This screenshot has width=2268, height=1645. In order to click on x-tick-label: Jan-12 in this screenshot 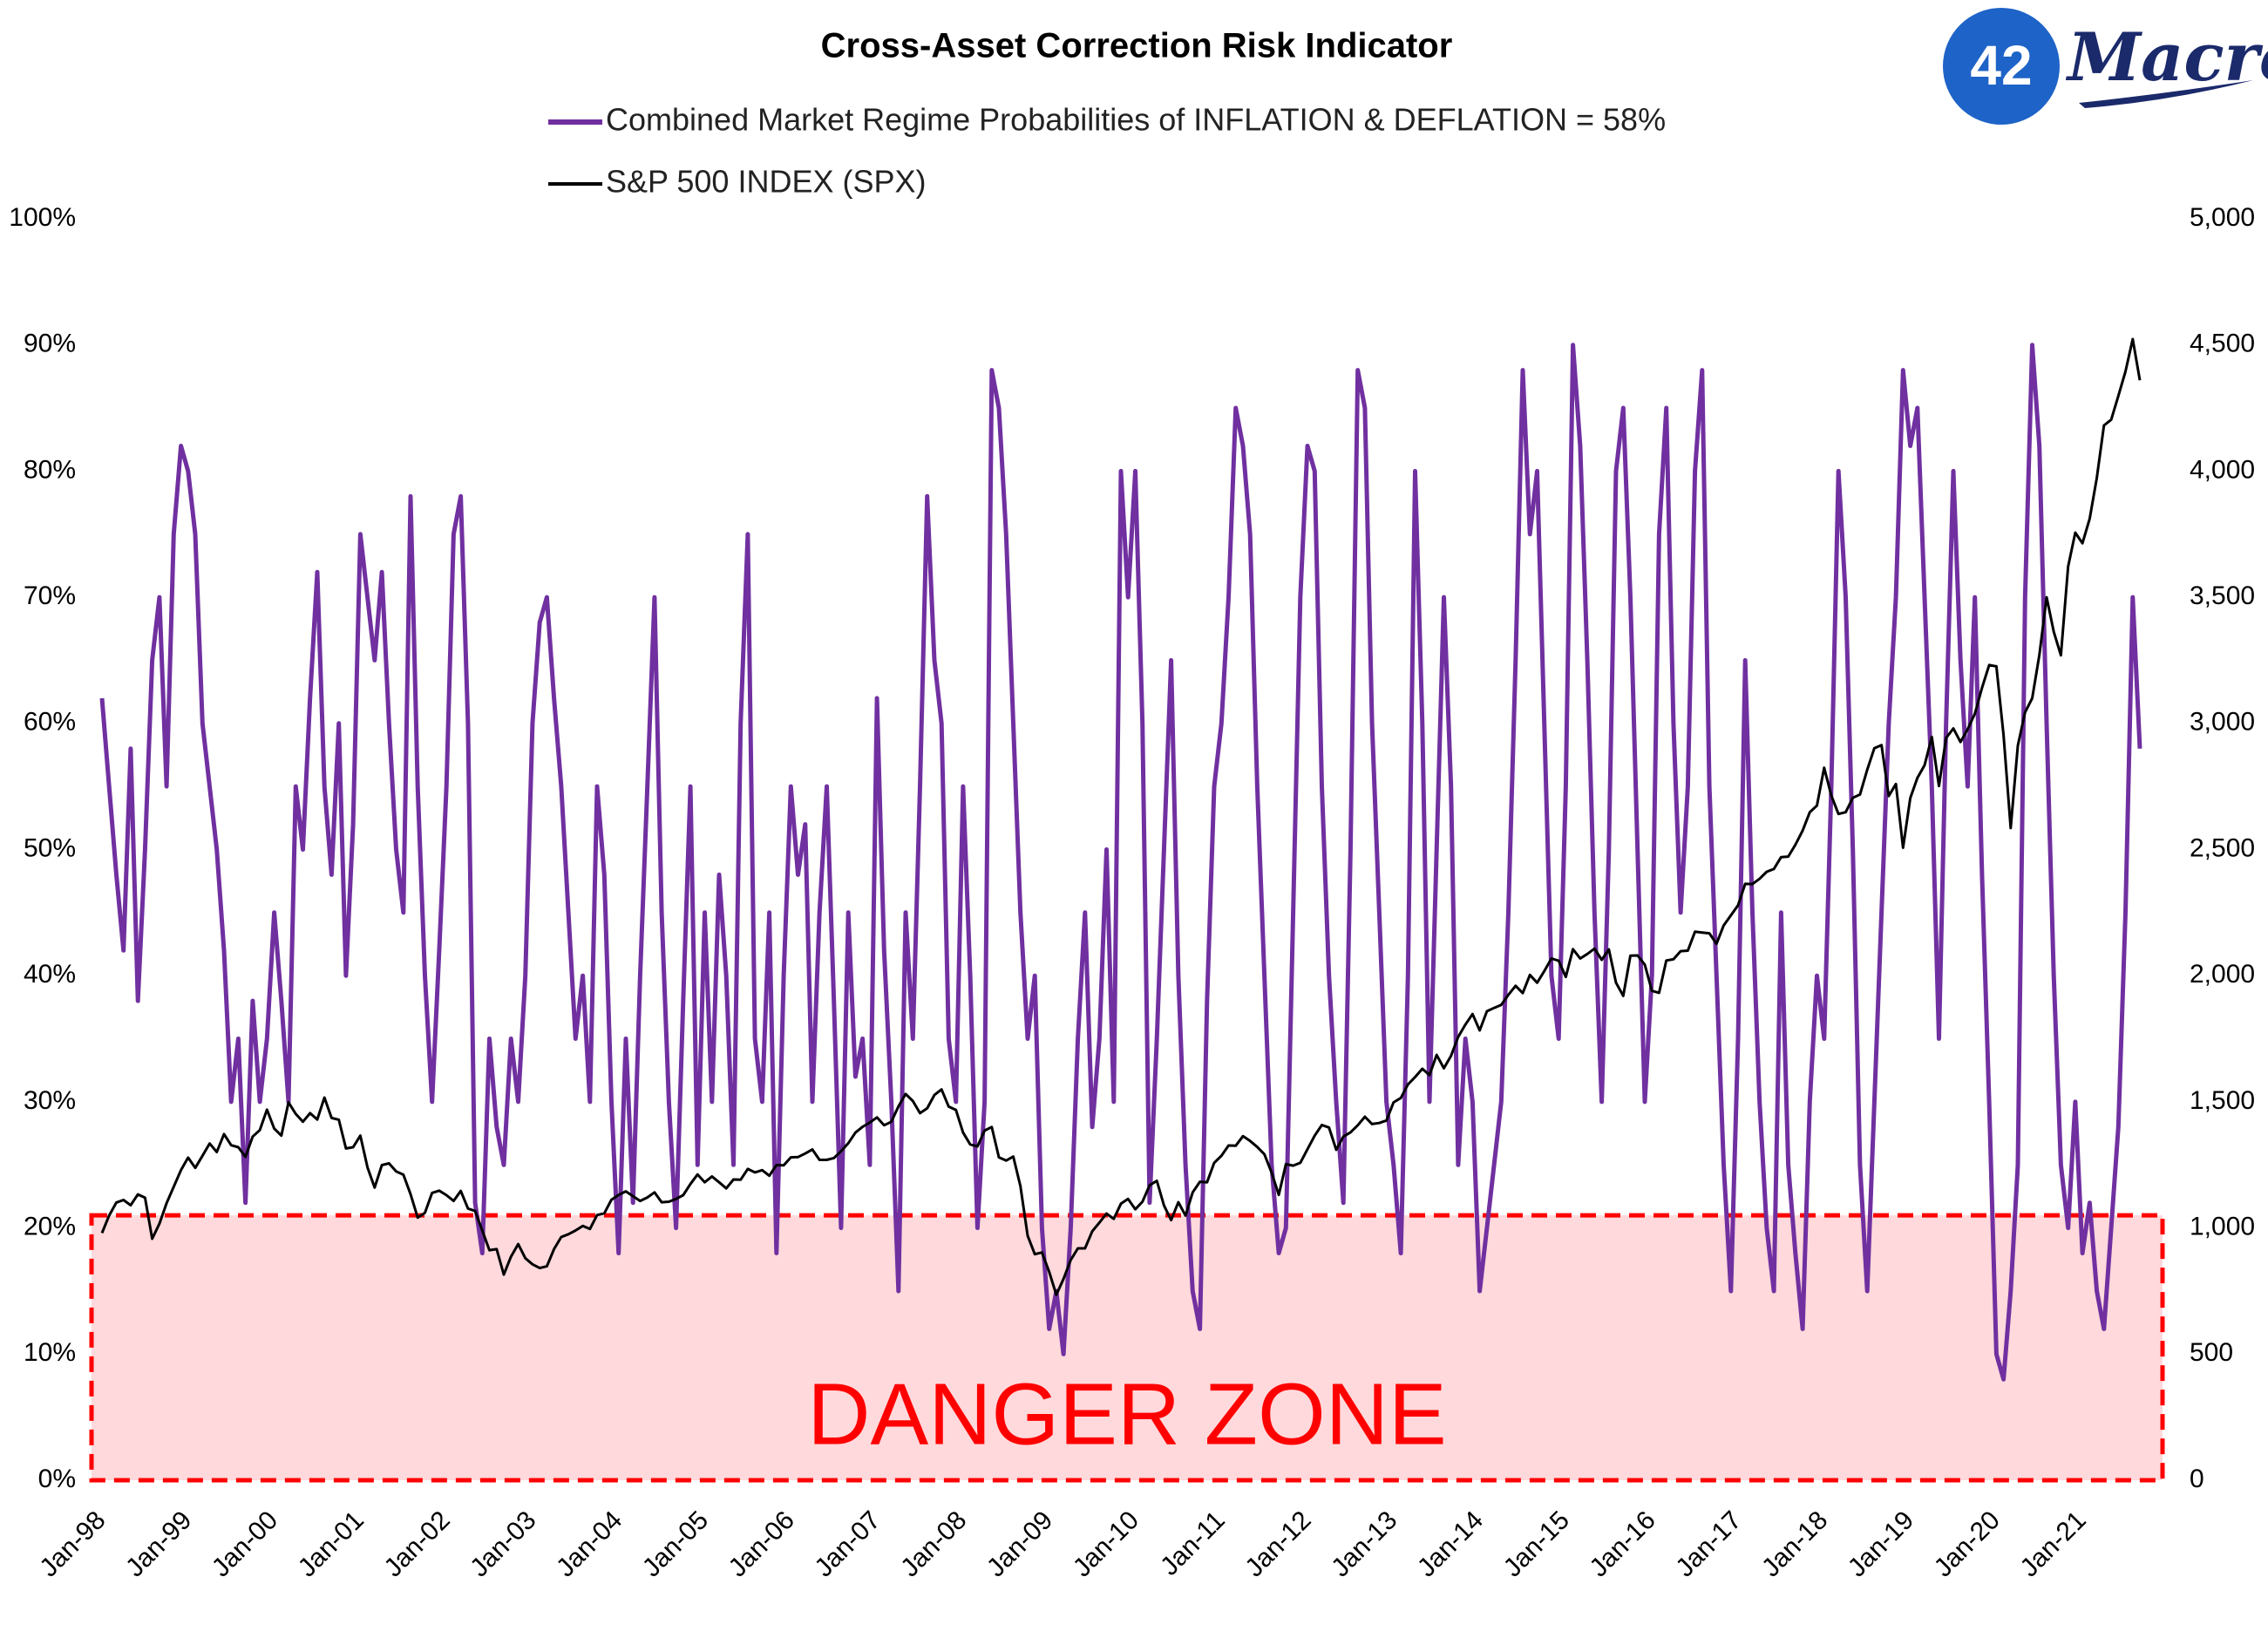, I will do `click(1277, 1544)`.